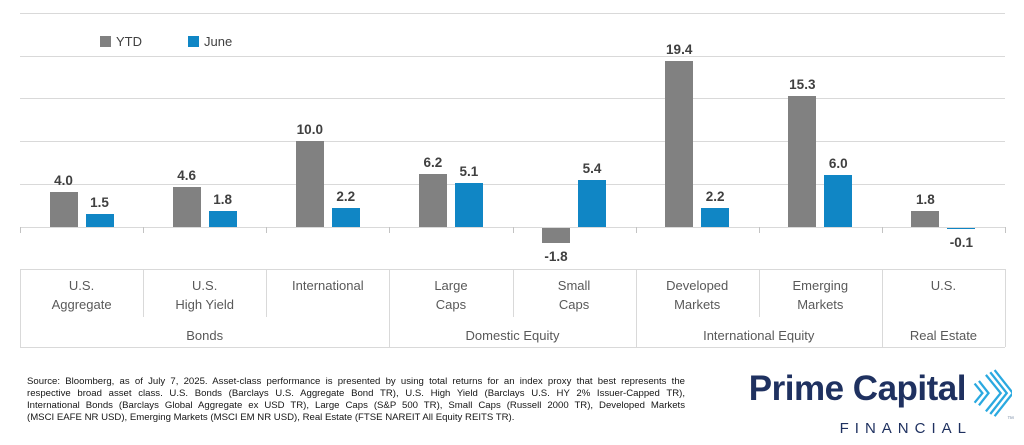 This screenshot has width=1024, height=445. I want to click on category-label-4: Large Caps, so click(451, 295).